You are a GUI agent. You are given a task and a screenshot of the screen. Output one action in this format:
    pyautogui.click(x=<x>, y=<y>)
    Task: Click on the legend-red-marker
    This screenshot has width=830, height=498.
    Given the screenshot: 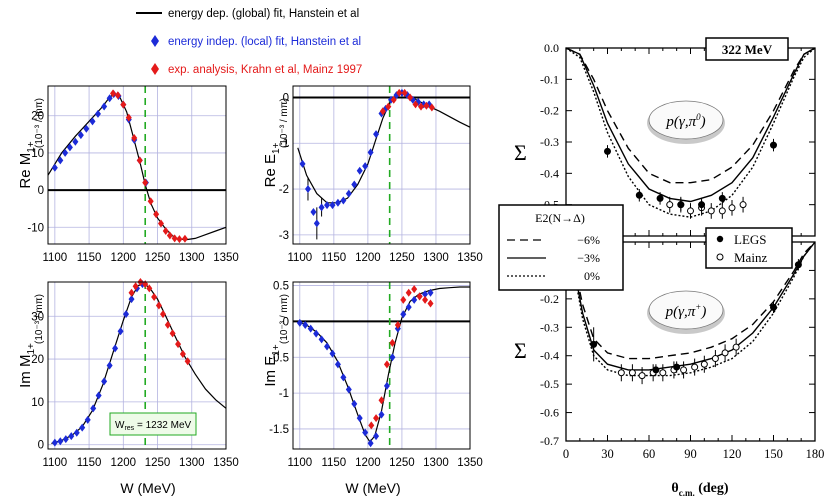 What is the action you would take?
    pyautogui.click(x=155, y=69)
    